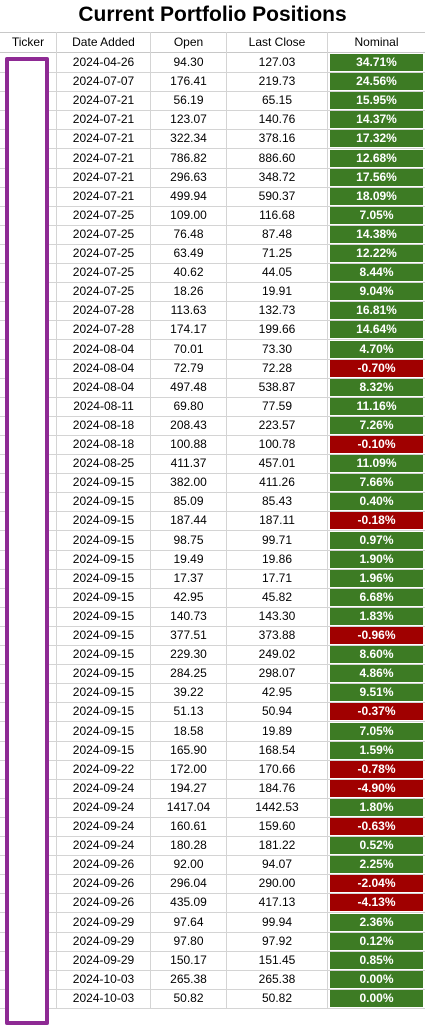 Image resolution: width=425 pixels, height=1025 pixels. What do you see at coordinates (188, 424) in the screenshot?
I see `open-price-cell: 208.43` at bounding box center [188, 424].